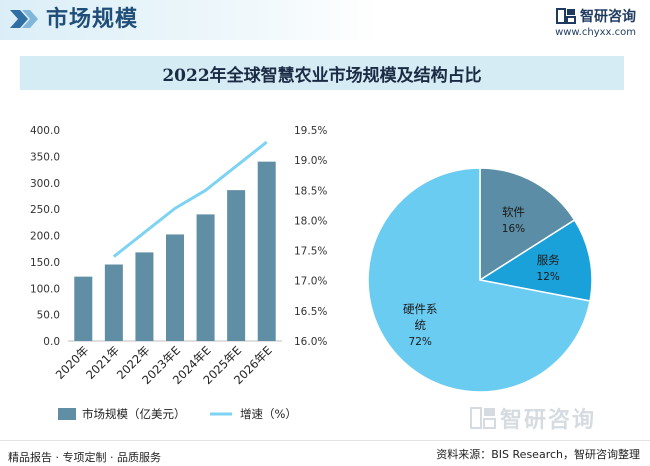  Describe the element at coordinates (45, 157) in the screenshot. I see `y-left-tick-label: 350.0` at that location.